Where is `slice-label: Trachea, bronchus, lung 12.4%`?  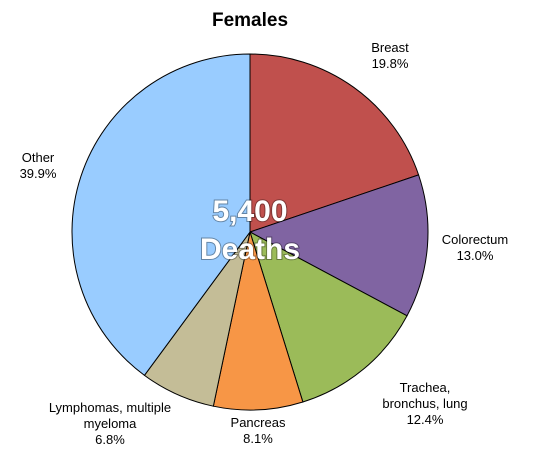
slice-label: Trachea, bronchus, lung 12.4% is located at coordinates (425, 404).